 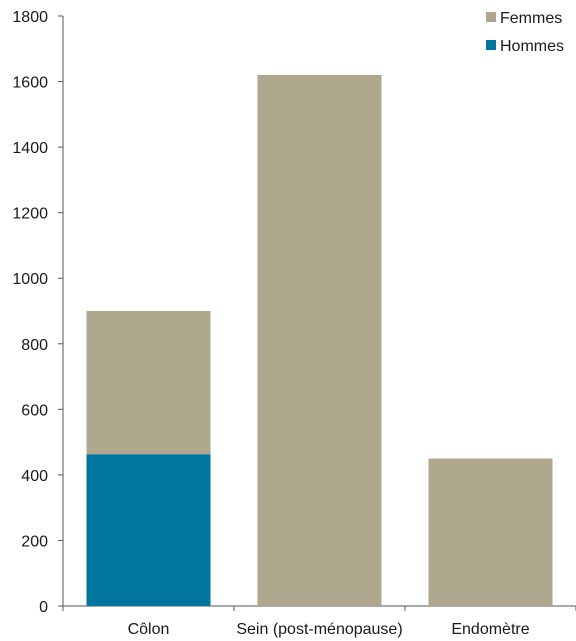 What do you see at coordinates (319, 629) in the screenshot?
I see `x-tick-label: Sein (post-ménopause)` at bounding box center [319, 629].